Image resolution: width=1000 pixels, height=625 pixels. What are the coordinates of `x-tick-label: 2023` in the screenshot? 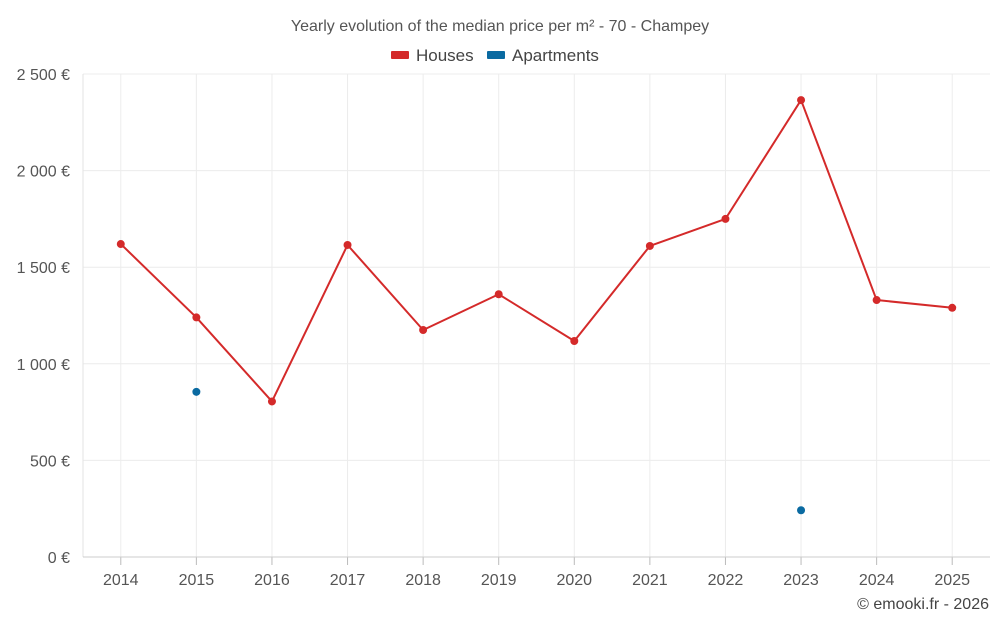 It's located at (801, 580).